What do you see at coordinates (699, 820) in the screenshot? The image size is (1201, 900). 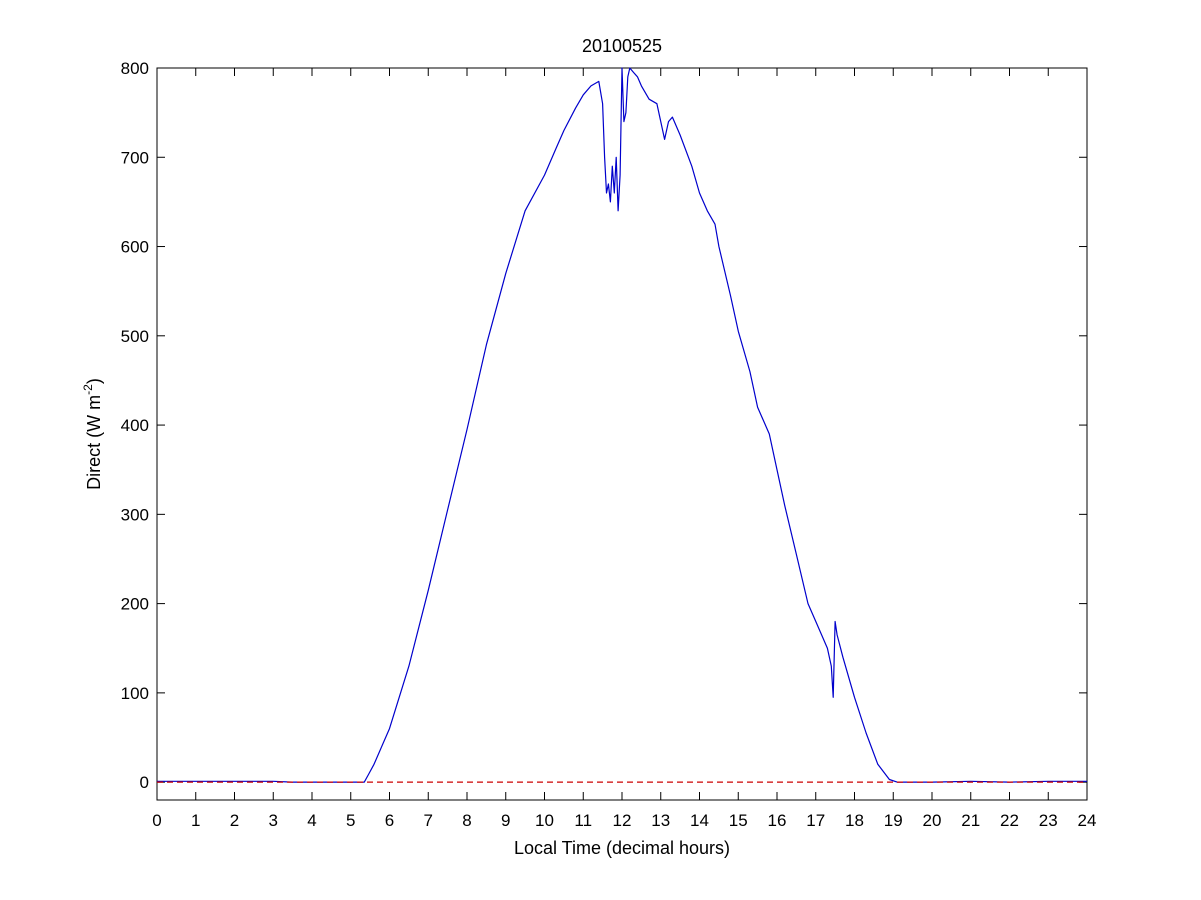 I see `x-tick-label: 14` at bounding box center [699, 820].